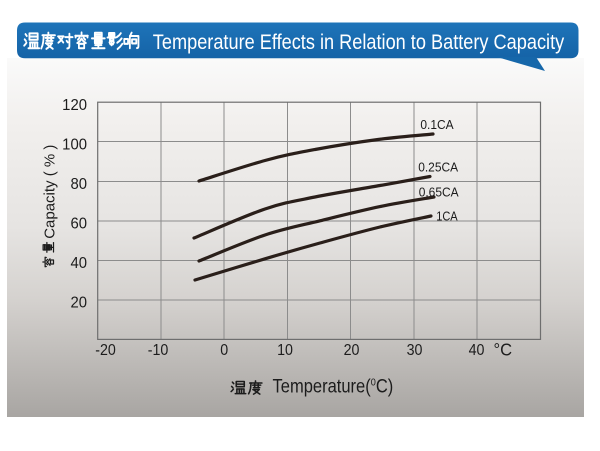 This screenshot has width=600, height=451. What do you see at coordinates (224, 351) in the screenshot?
I see `svg-text: 0` at bounding box center [224, 351].